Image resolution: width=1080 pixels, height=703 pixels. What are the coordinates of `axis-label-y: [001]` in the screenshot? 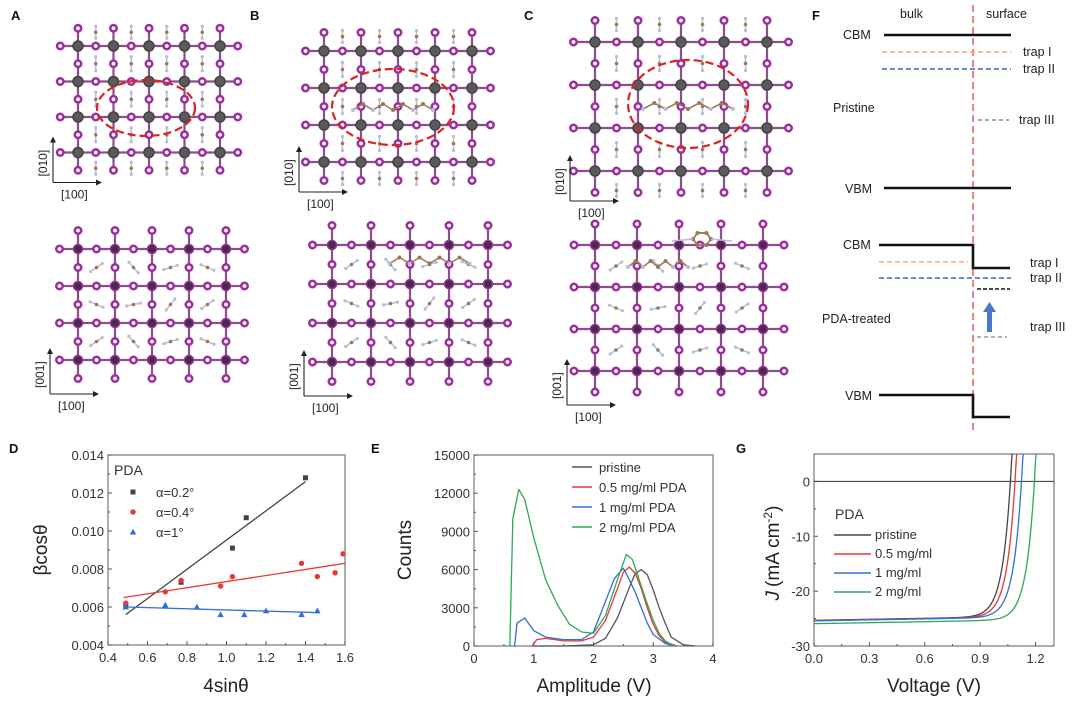 It's located at (557, 385).